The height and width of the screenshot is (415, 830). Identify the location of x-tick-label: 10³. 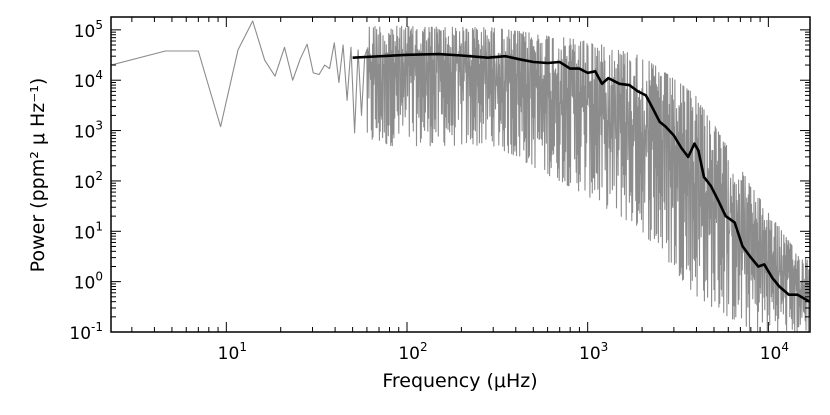
(593, 352).